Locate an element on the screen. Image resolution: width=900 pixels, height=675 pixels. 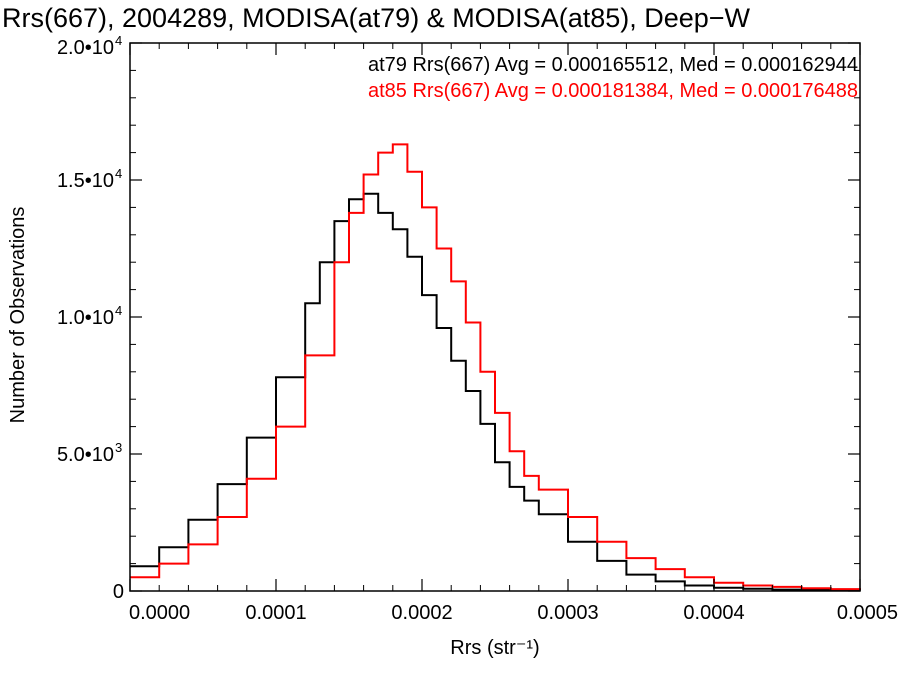
x-axis-label: Rrs (str⁻¹) is located at coordinates (494, 648).